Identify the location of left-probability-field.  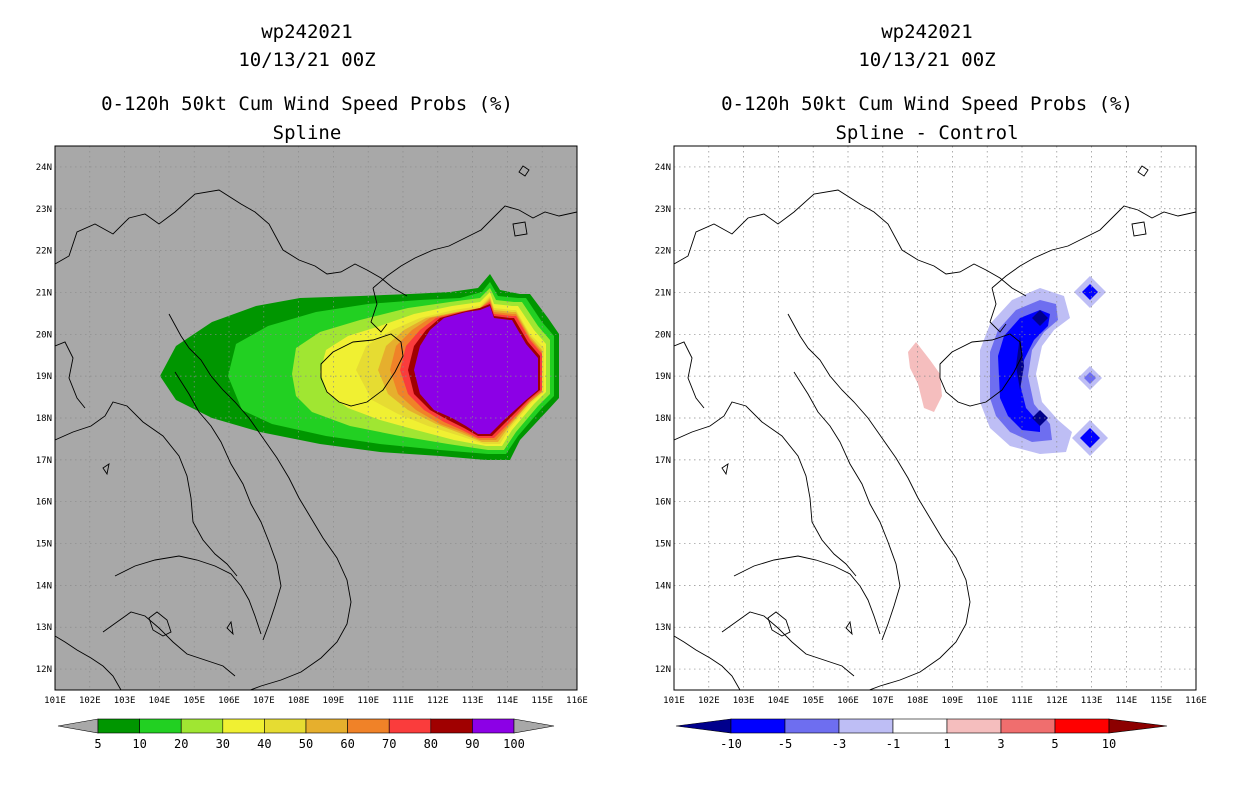
(359, 367).